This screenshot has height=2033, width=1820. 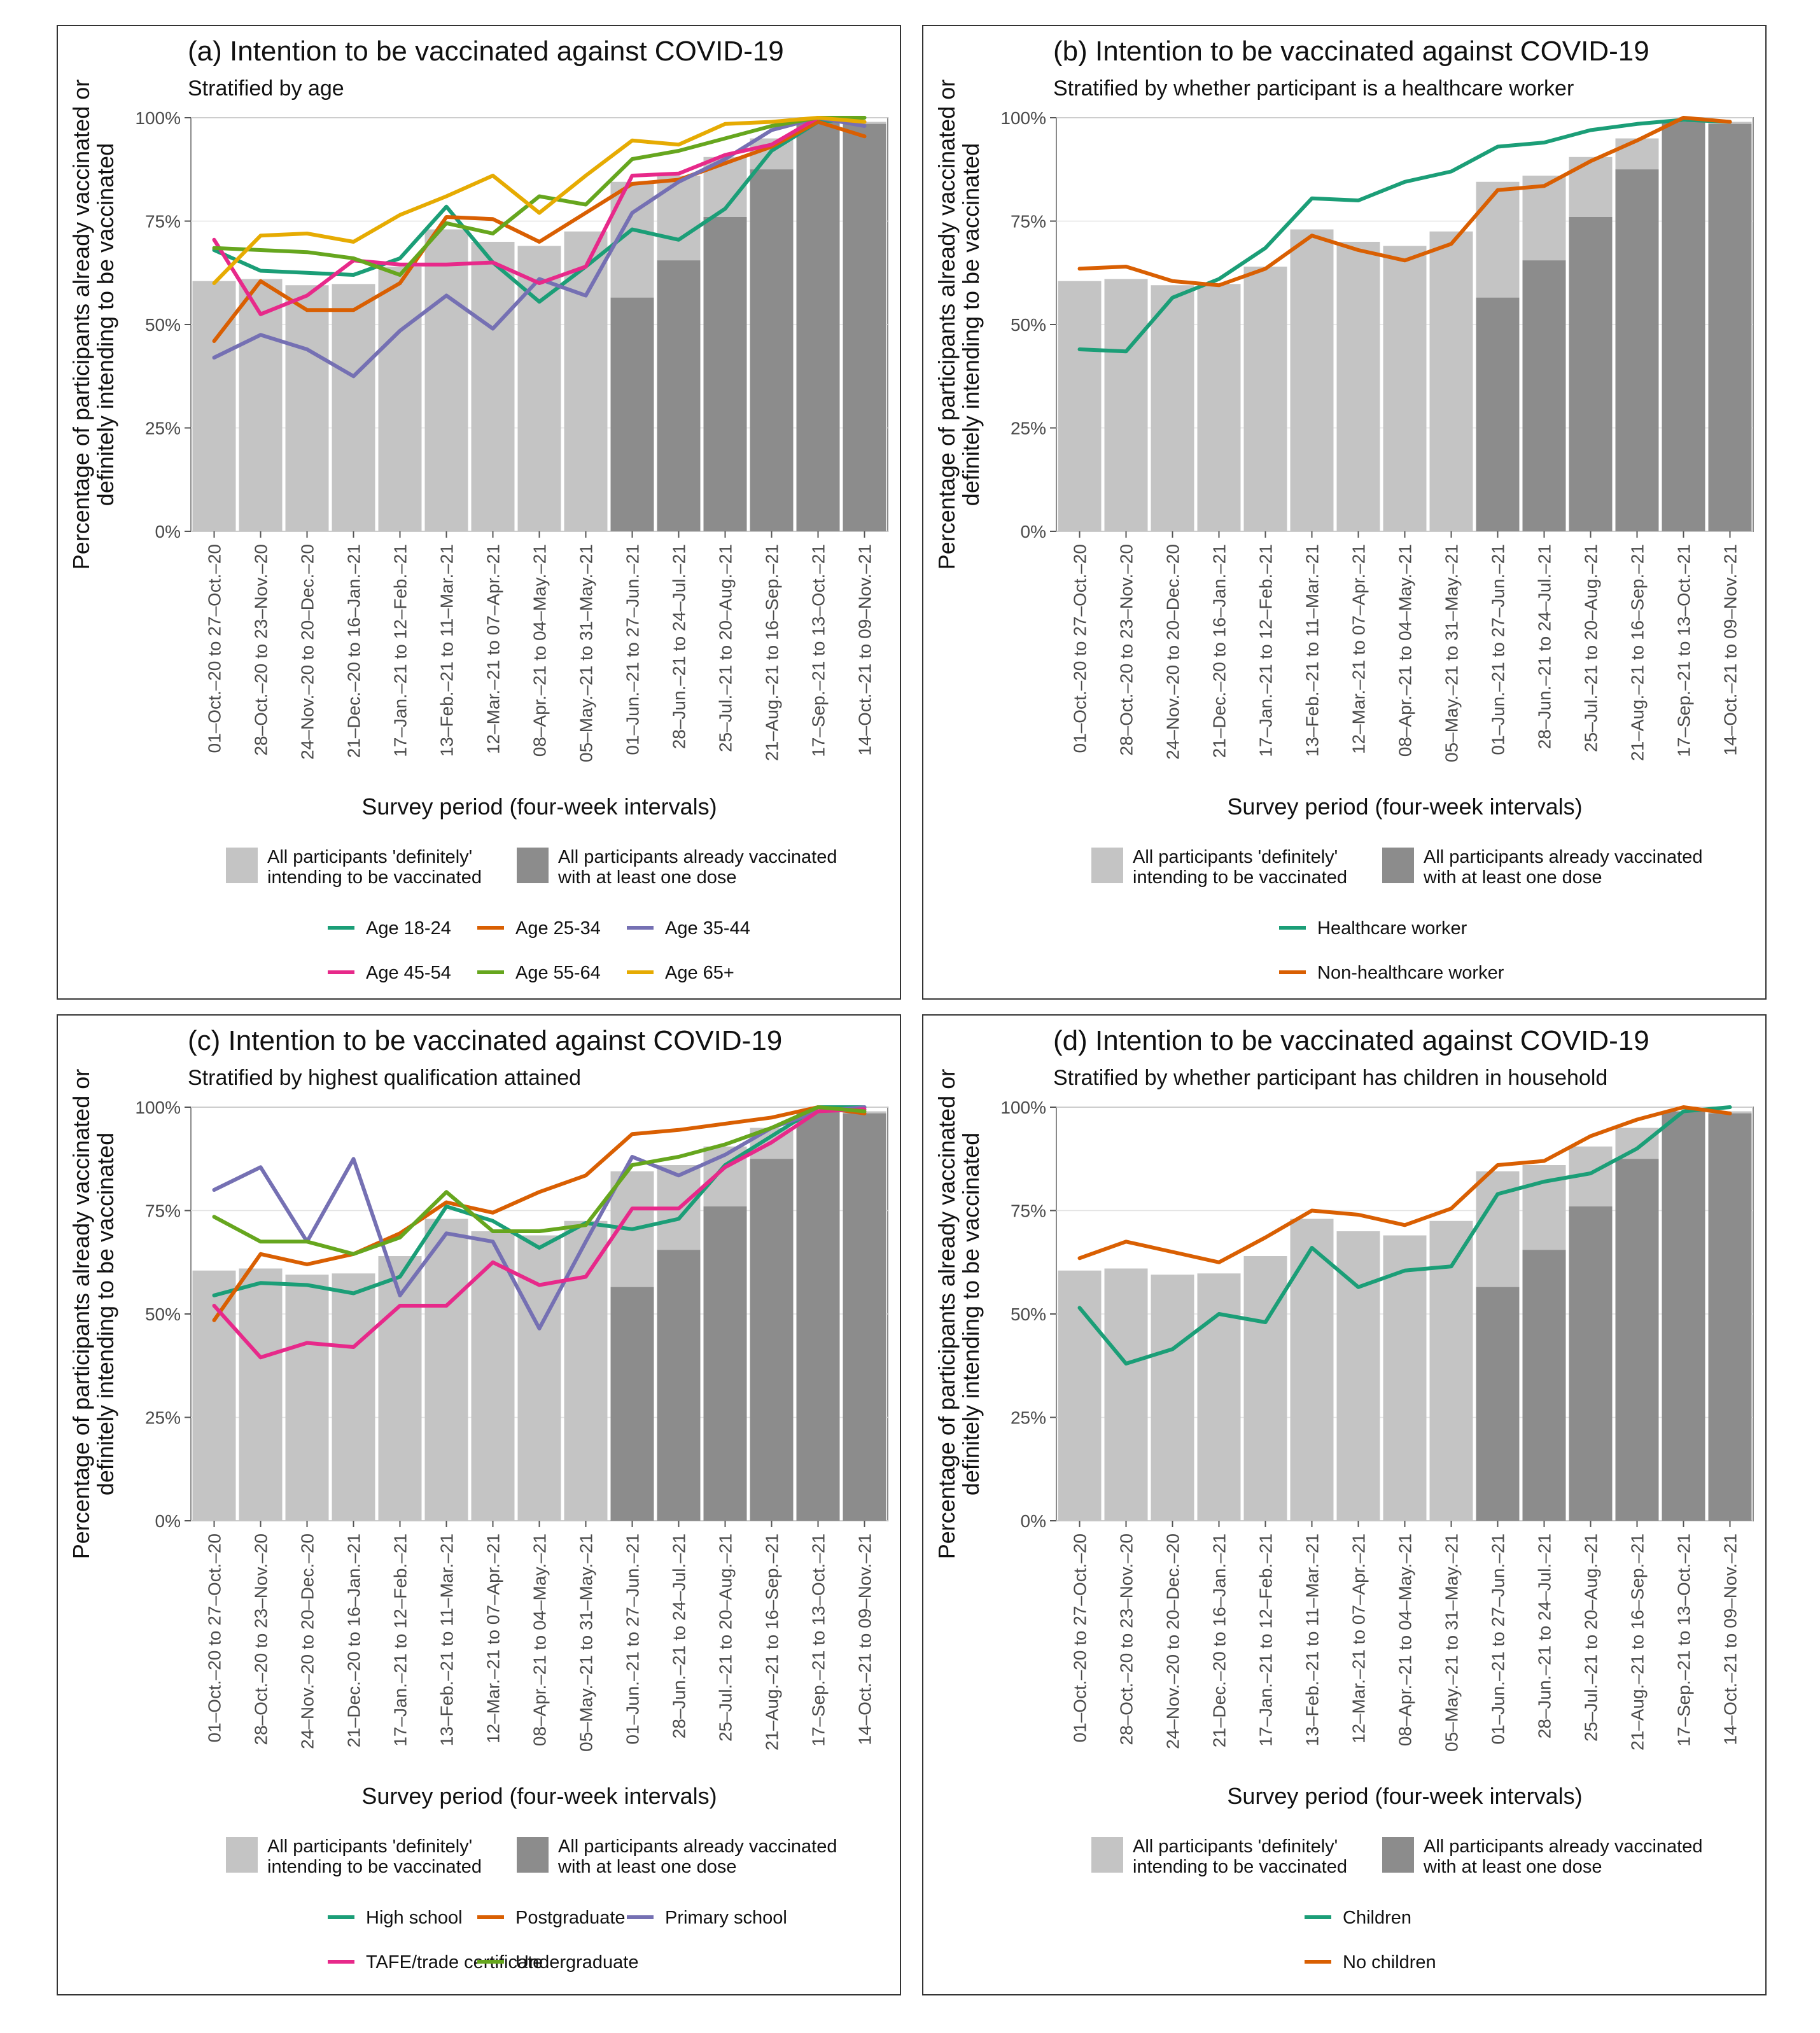 I want to click on y-tick-label: 100%, so click(x=158, y=1107).